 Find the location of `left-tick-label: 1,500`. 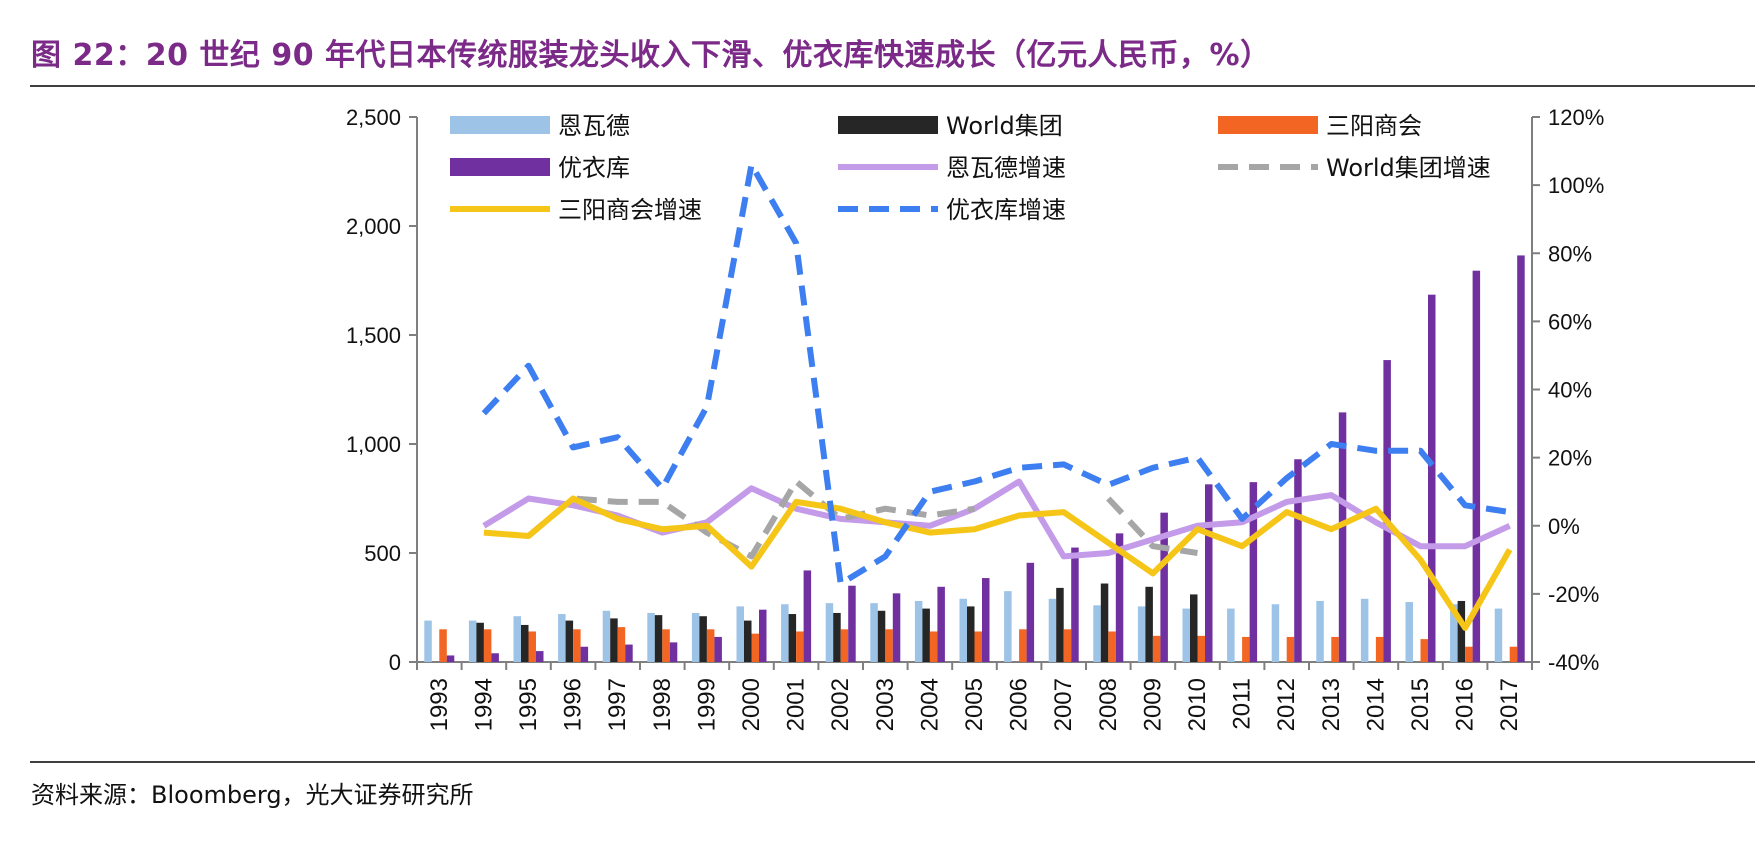

left-tick-label: 1,500 is located at coordinates (373, 335).